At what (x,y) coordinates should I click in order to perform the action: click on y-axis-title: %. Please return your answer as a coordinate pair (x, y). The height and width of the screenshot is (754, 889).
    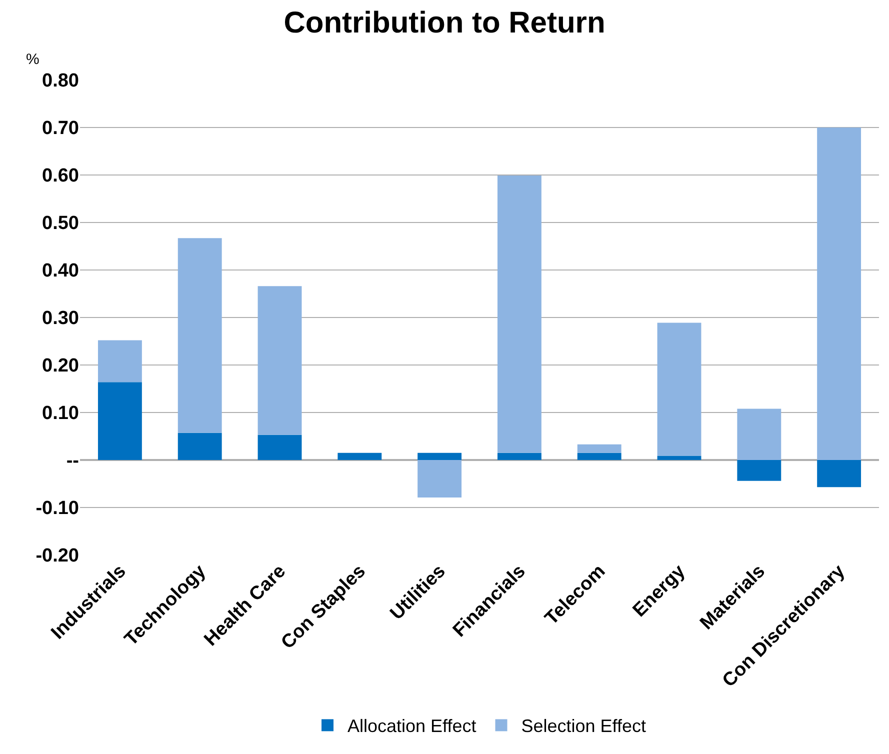
    Looking at the image, I should click on (33, 59).